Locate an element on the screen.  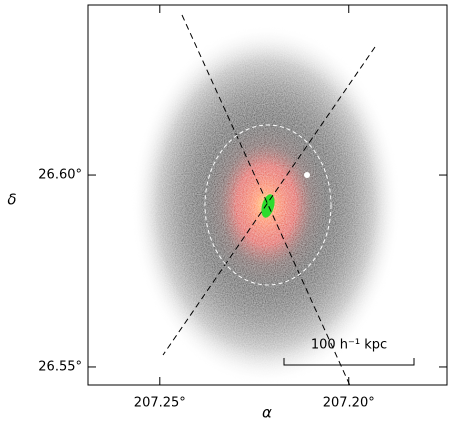
x-axis-label: α is located at coordinates (267, 413).